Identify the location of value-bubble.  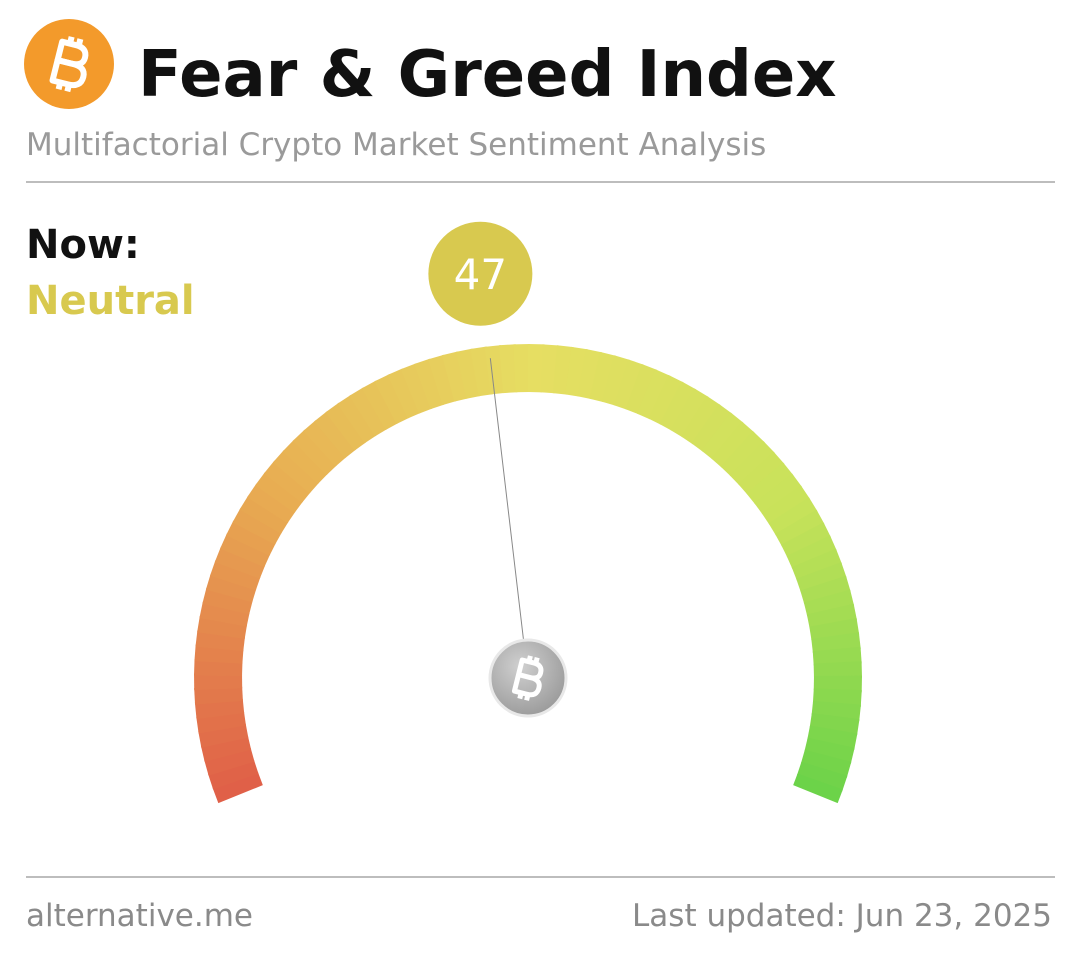
(480, 273).